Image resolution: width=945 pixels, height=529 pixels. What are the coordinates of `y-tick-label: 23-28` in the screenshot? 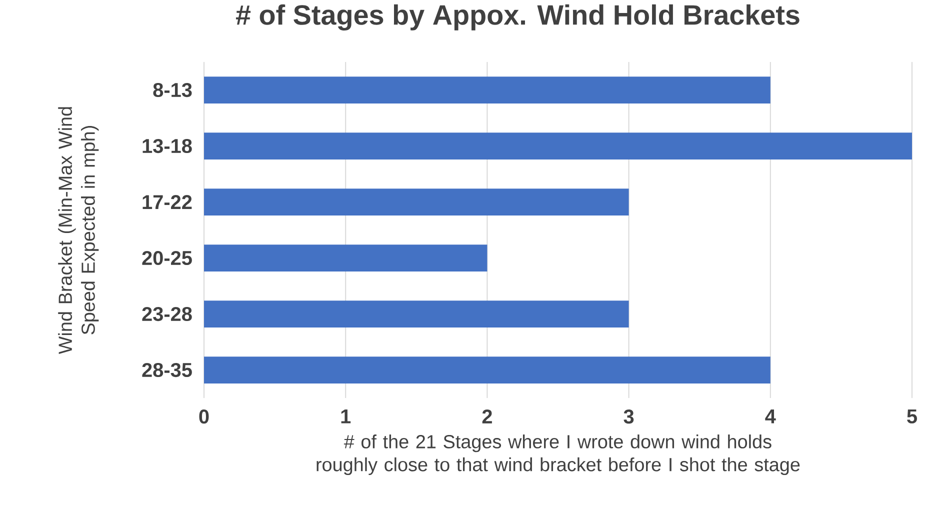 It's located at (167, 314).